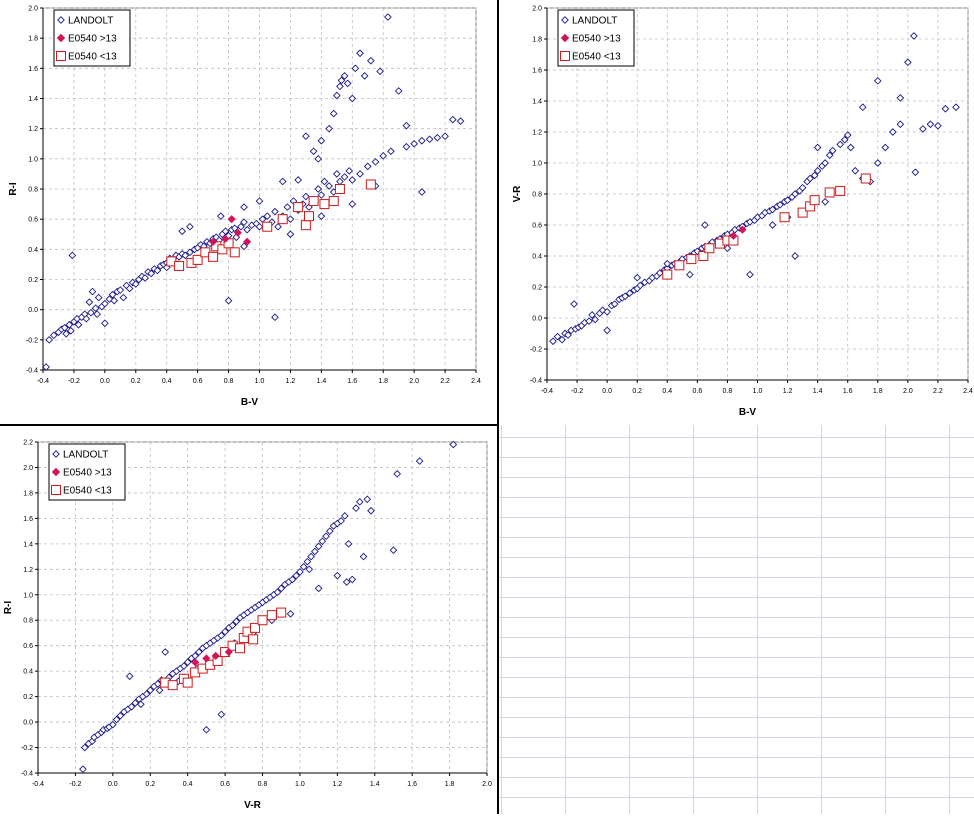 This screenshot has width=974, height=819. I want to click on x-tick-label: 1.4, so click(321, 381).